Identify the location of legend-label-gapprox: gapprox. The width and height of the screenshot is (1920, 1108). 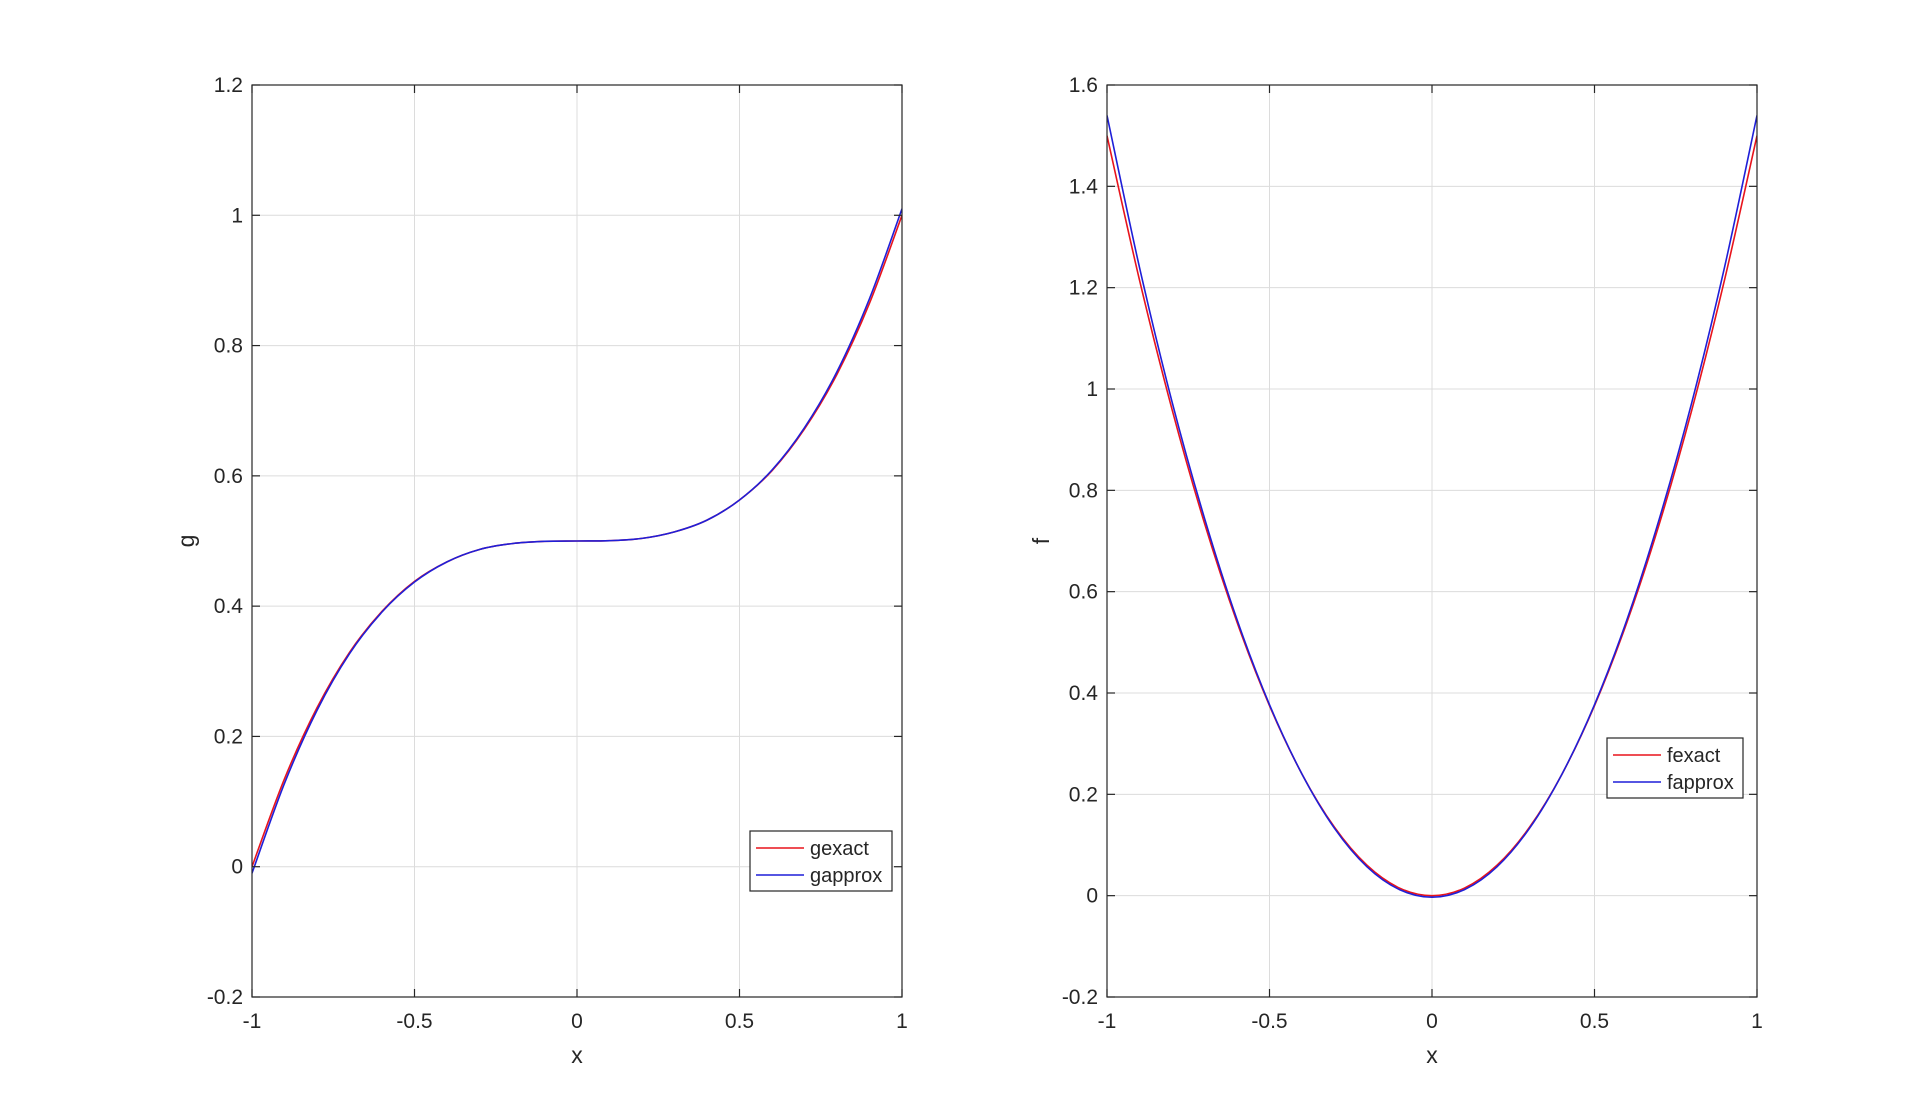
(846, 876).